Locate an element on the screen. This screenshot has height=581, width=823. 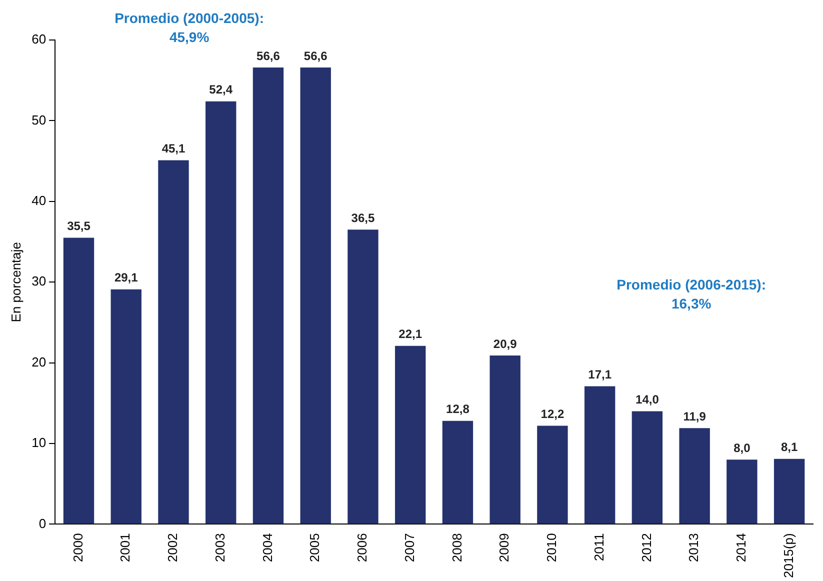
annotation: Promedio (2000-2005): 45,9% is located at coordinates (189, 27).